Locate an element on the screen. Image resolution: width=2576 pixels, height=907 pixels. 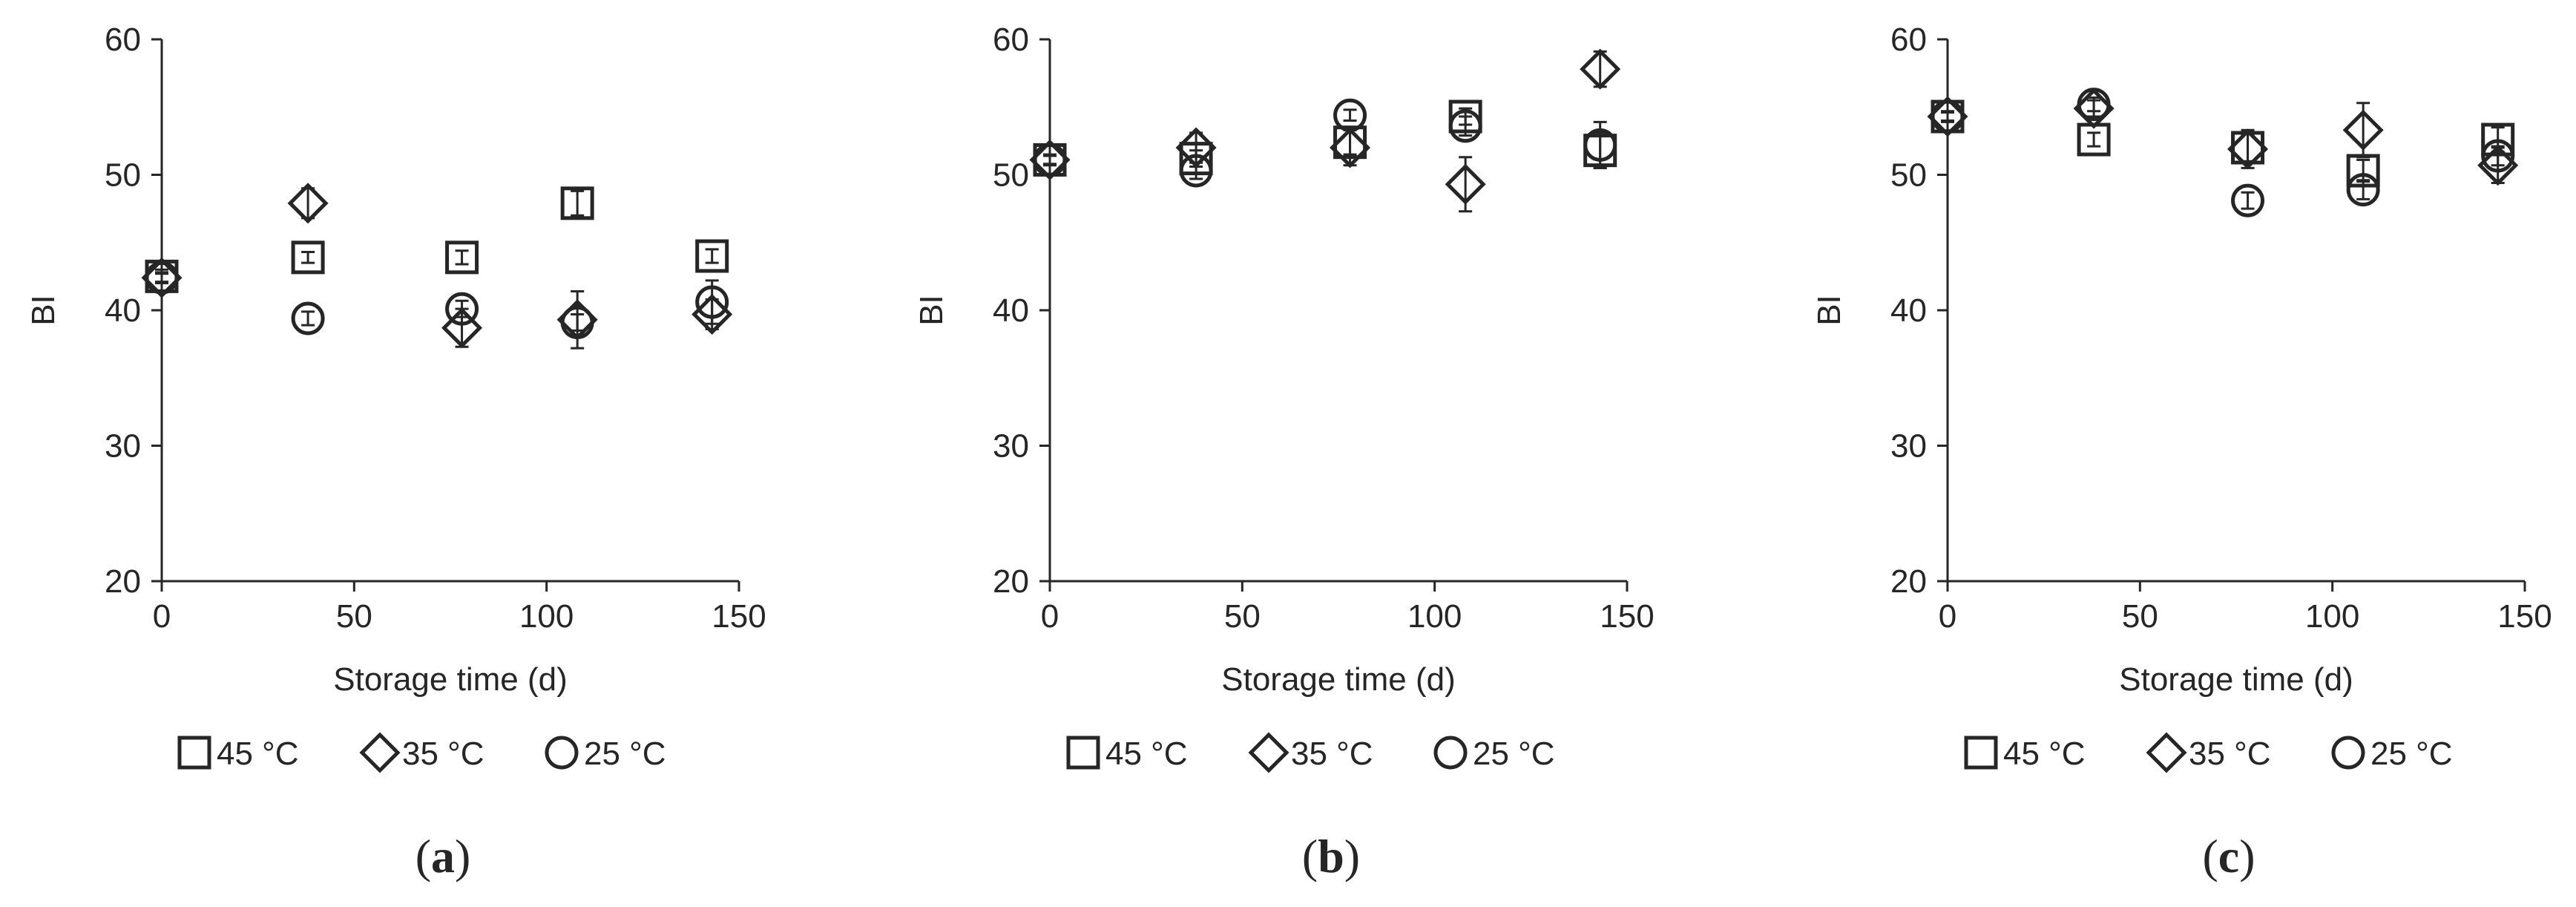
panel-label: (c) is located at coordinates (2228, 856).